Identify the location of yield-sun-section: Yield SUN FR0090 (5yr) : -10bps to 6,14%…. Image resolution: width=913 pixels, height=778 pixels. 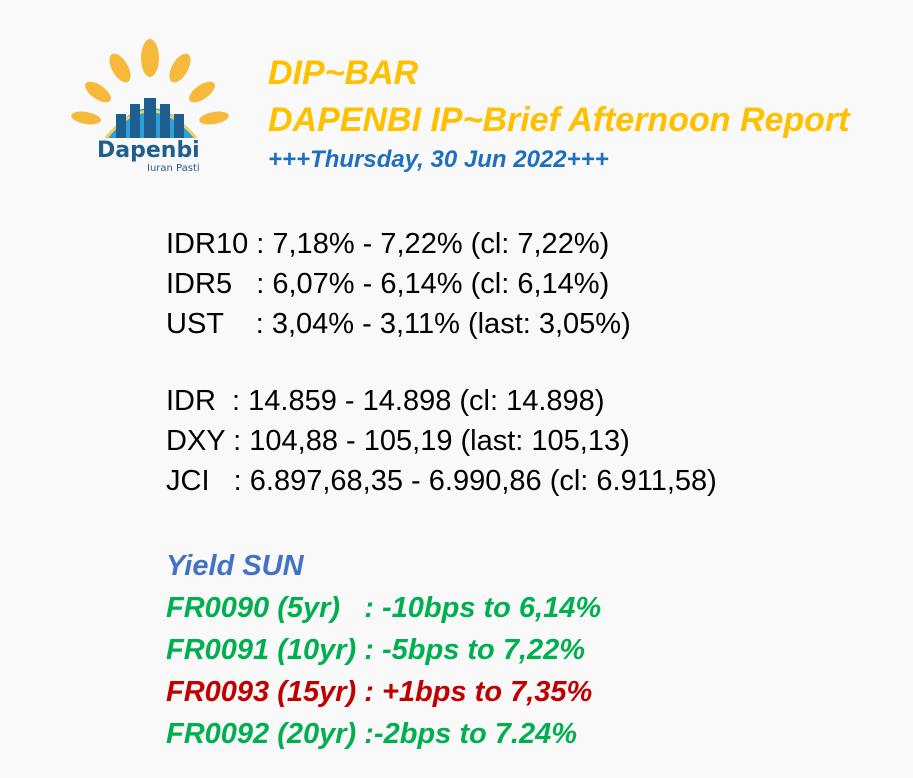
(383, 650).